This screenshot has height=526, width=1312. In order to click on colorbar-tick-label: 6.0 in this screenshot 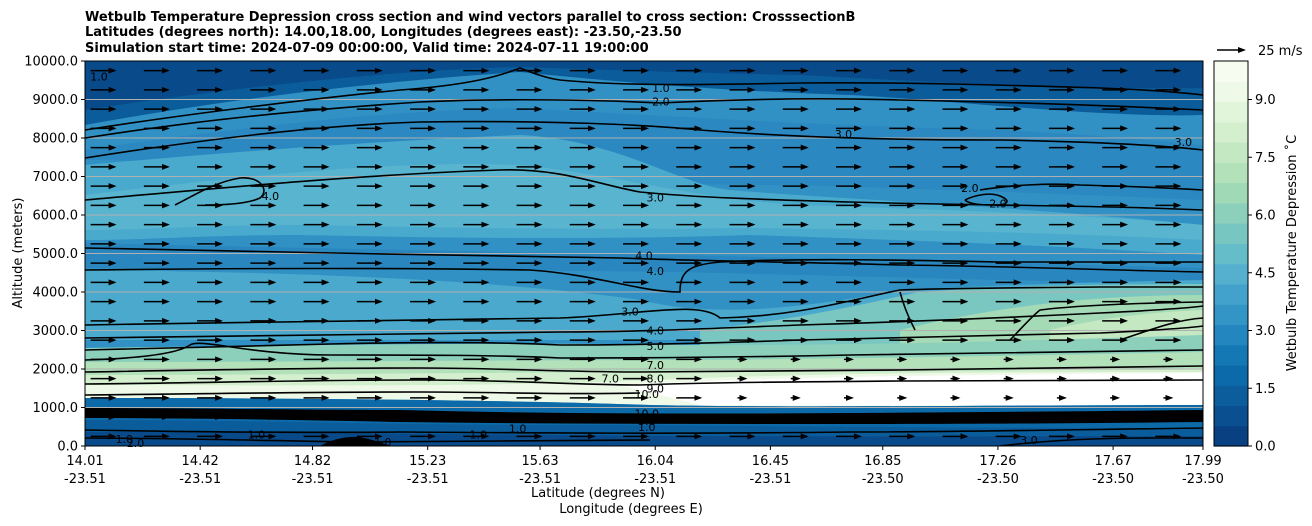, I will do `click(1265, 216)`.